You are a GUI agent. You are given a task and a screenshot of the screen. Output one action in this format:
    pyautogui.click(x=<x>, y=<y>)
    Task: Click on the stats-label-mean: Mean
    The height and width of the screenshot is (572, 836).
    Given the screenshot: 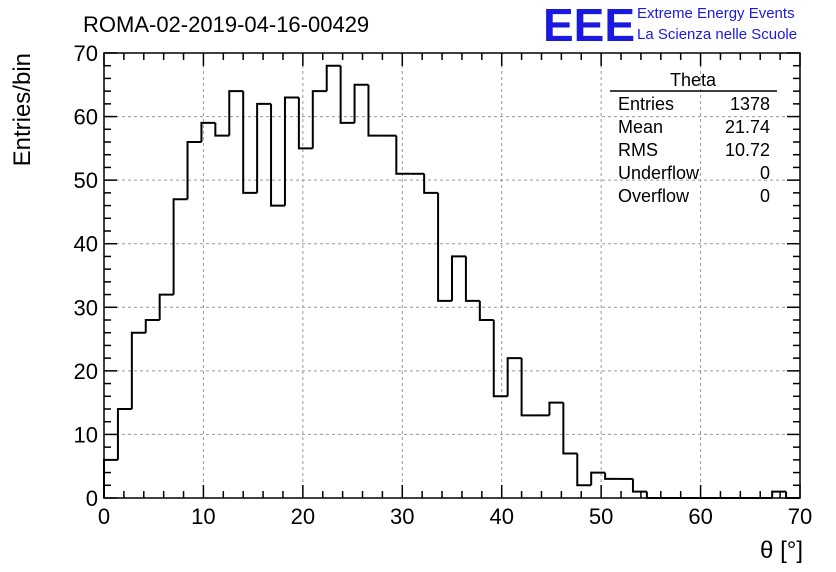 What is the action you would take?
    pyautogui.click(x=640, y=127)
    